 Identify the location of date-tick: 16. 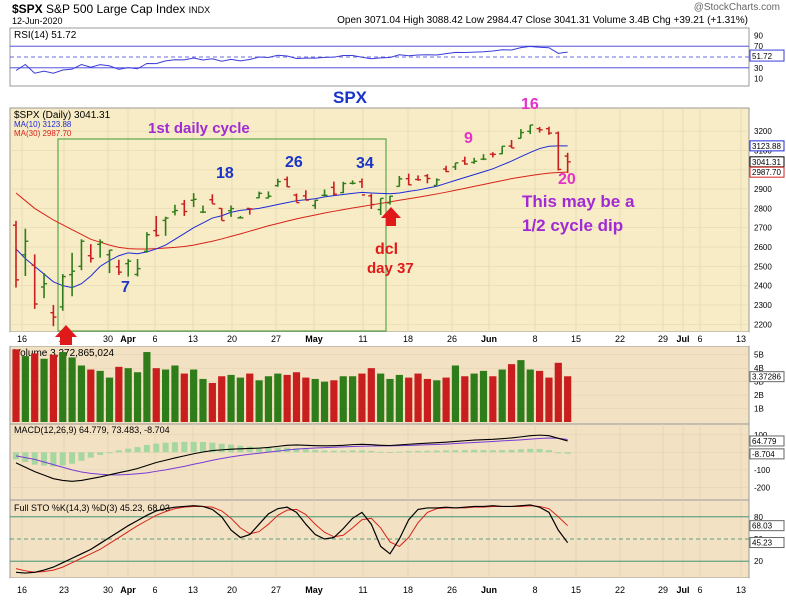
(22, 339).